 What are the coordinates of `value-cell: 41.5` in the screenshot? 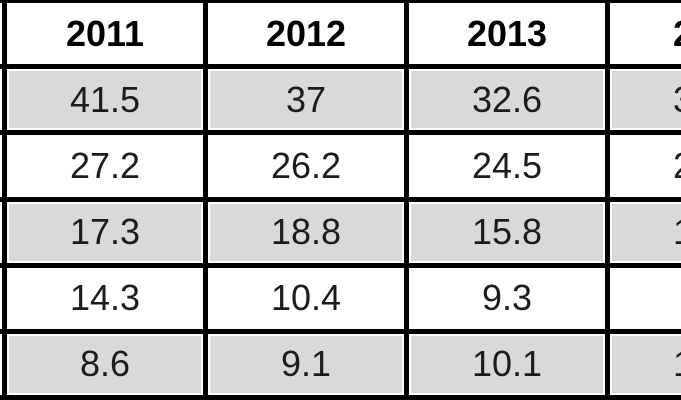 It's located at (105, 100).